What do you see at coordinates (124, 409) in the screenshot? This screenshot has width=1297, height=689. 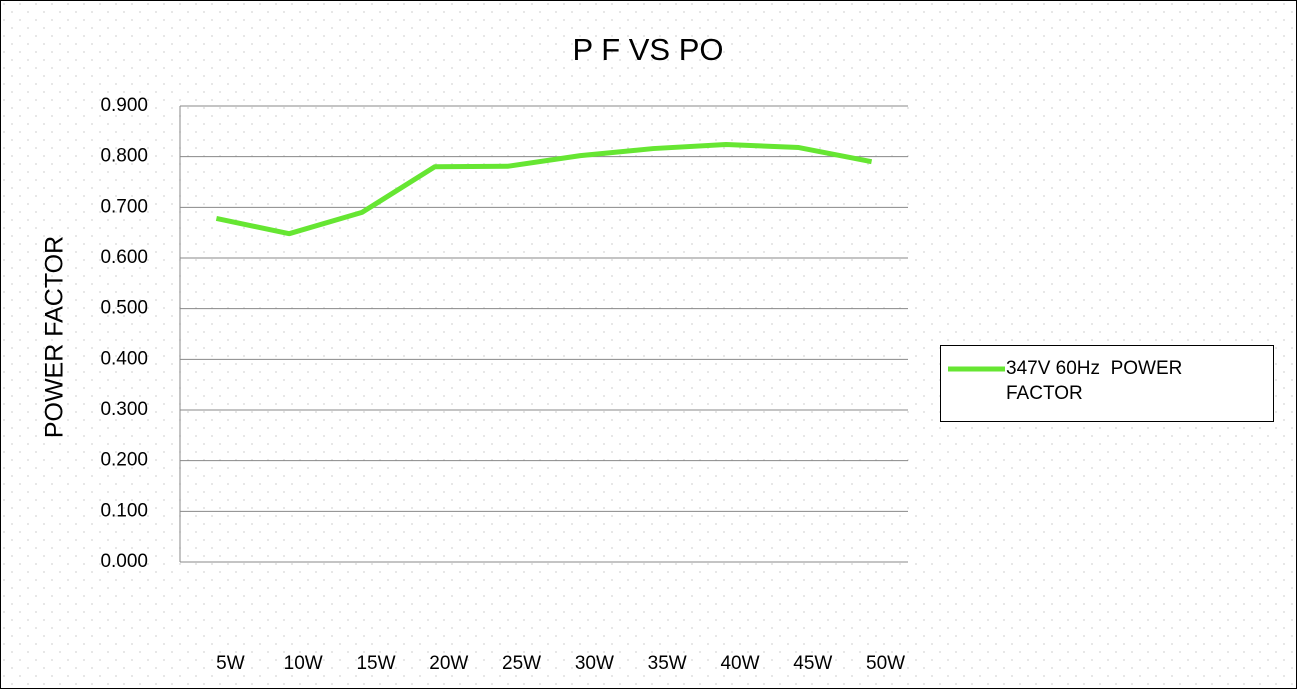 I see `y-tick-label: 0.300` at bounding box center [124, 409].